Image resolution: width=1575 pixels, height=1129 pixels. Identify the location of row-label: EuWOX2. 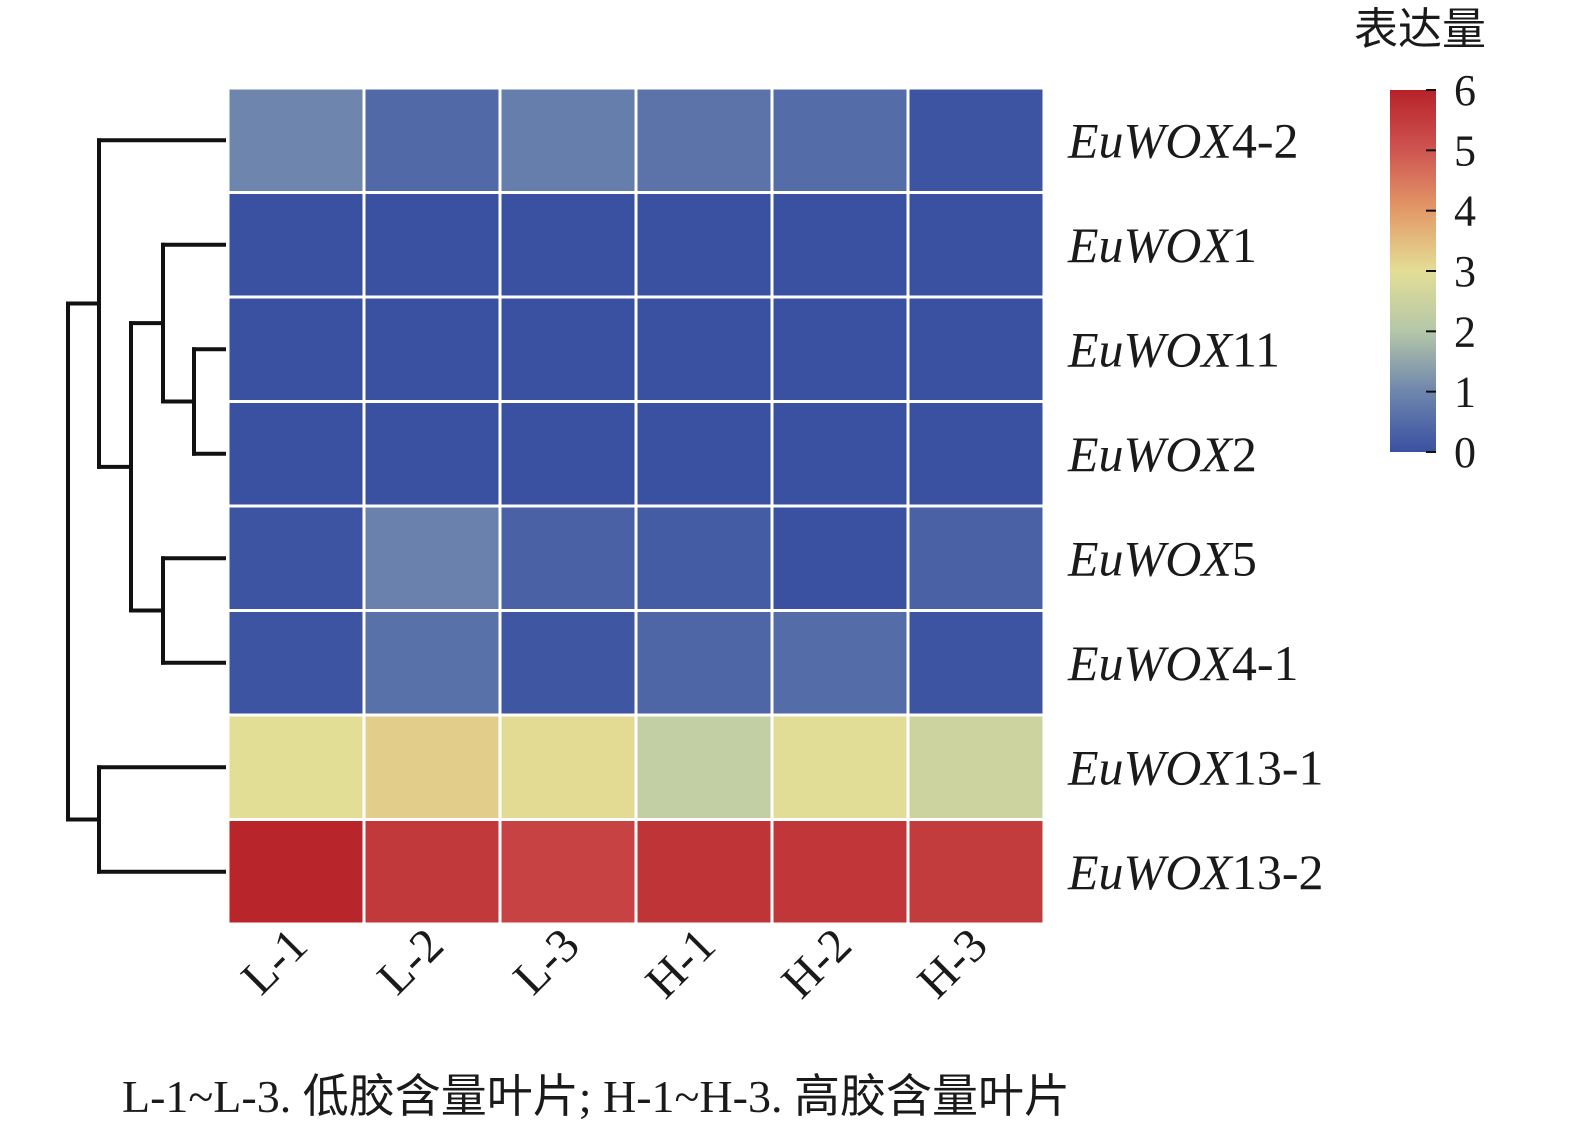
(1162, 454).